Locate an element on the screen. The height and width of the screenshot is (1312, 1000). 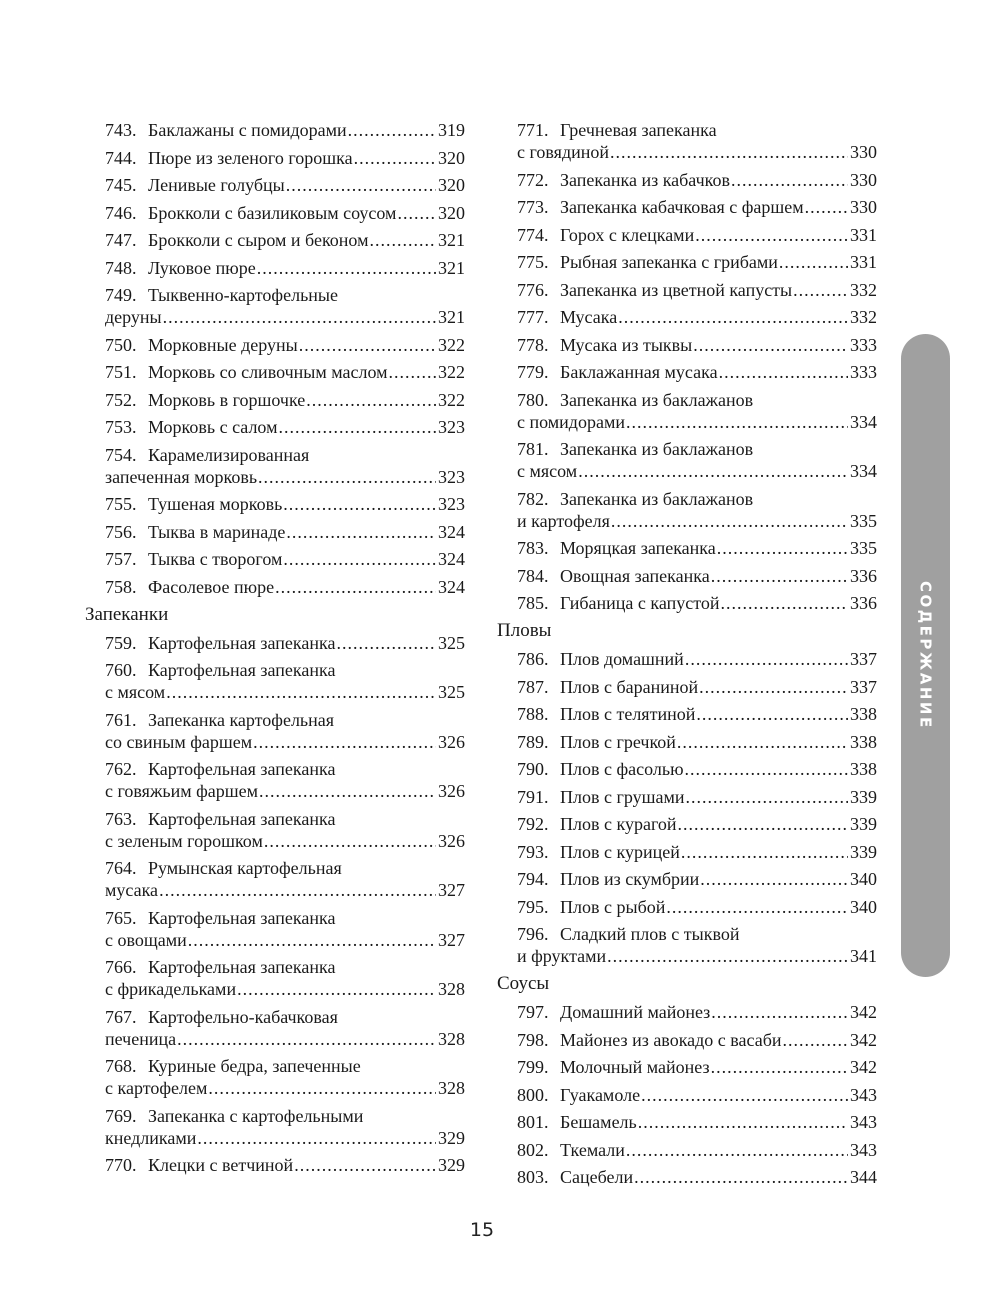
toc-entry: 750. Морковные деруны 322 is located at coordinates (285, 345).